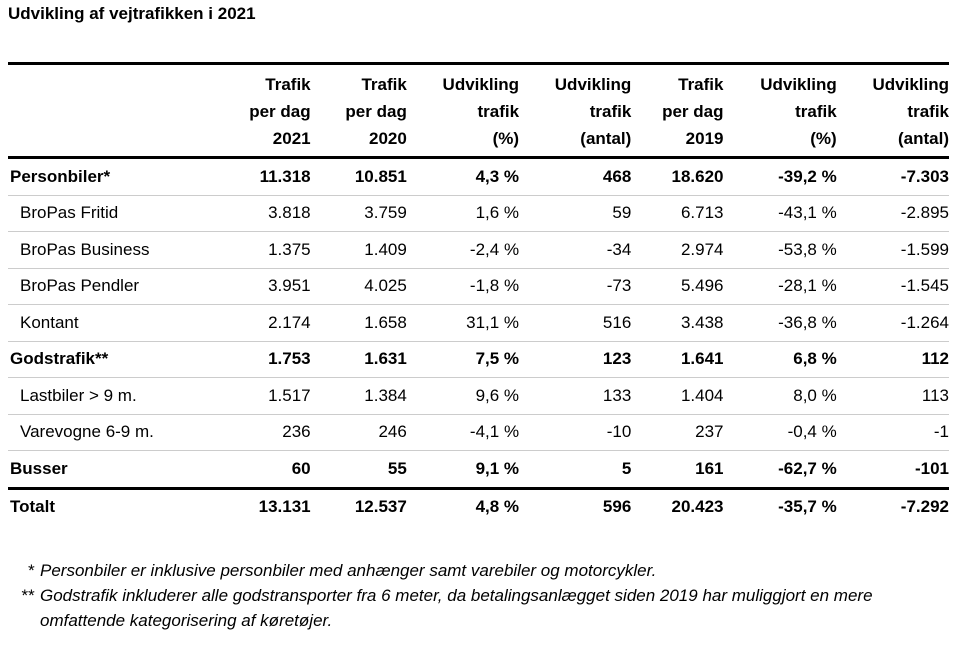  Describe the element at coordinates (575, 250) in the screenshot. I see `table-cell: -34` at that location.